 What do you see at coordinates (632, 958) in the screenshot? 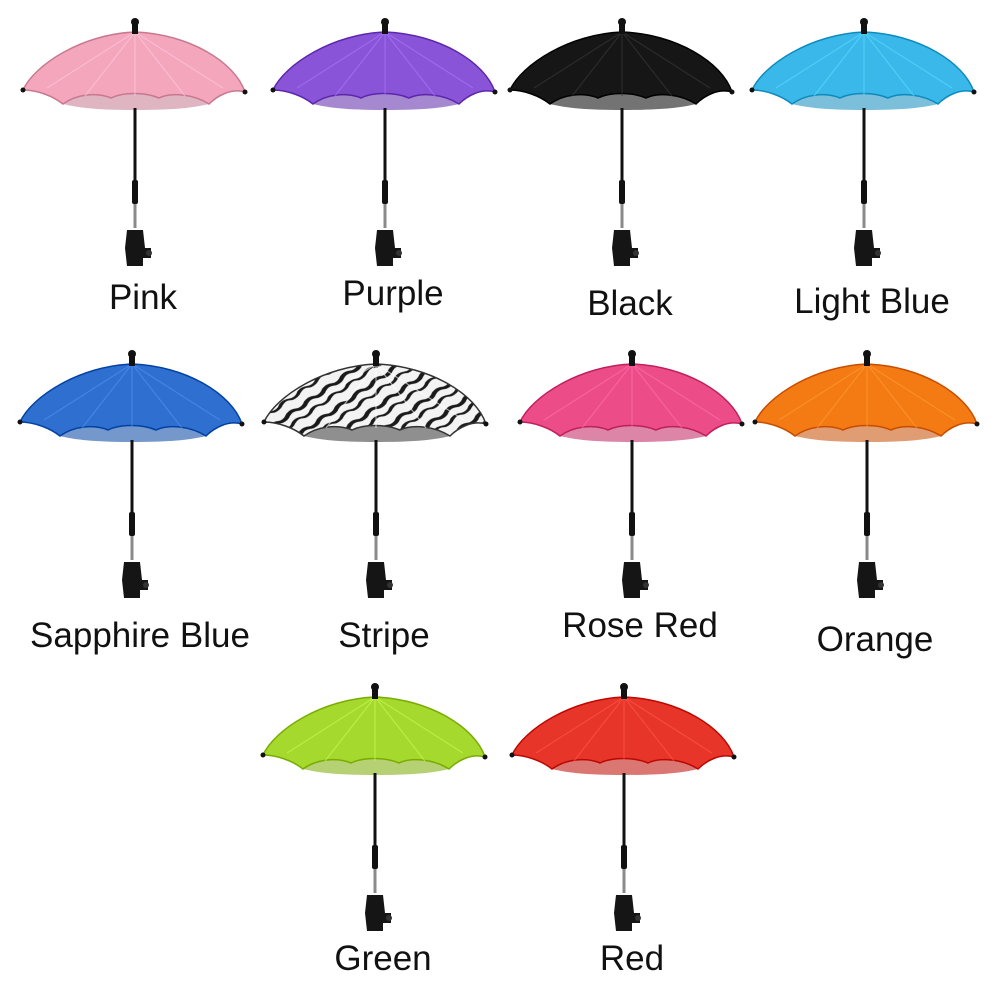
I see `color-label: Red` at bounding box center [632, 958].